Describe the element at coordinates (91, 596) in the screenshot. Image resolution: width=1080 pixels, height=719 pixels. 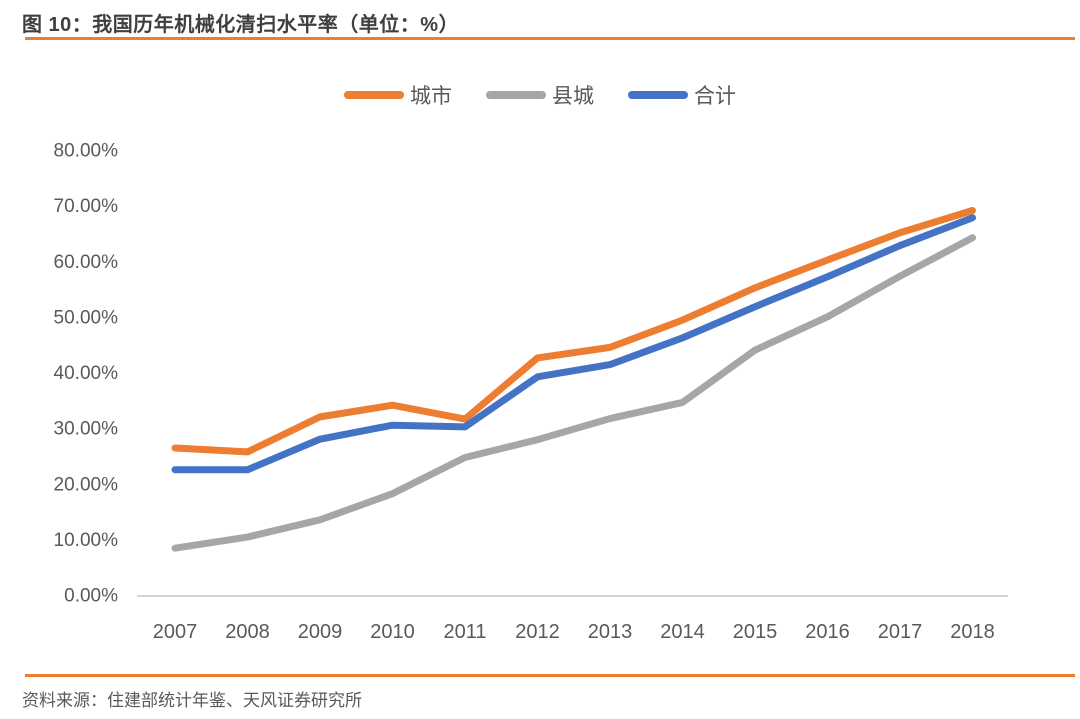
I see `y-axis-tick-label: 0.00%` at that location.